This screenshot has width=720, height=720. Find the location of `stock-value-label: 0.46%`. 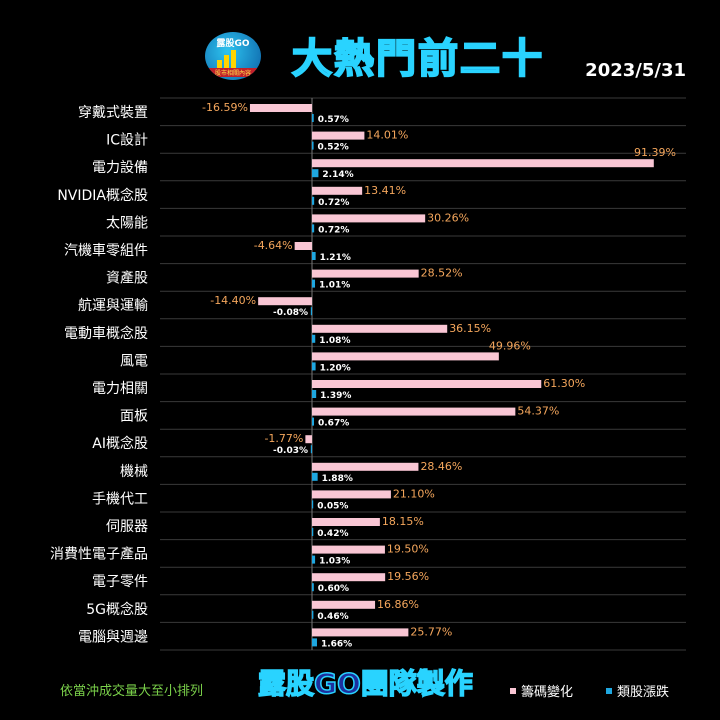

stock-value-label: 0.46% is located at coordinates (332, 617).